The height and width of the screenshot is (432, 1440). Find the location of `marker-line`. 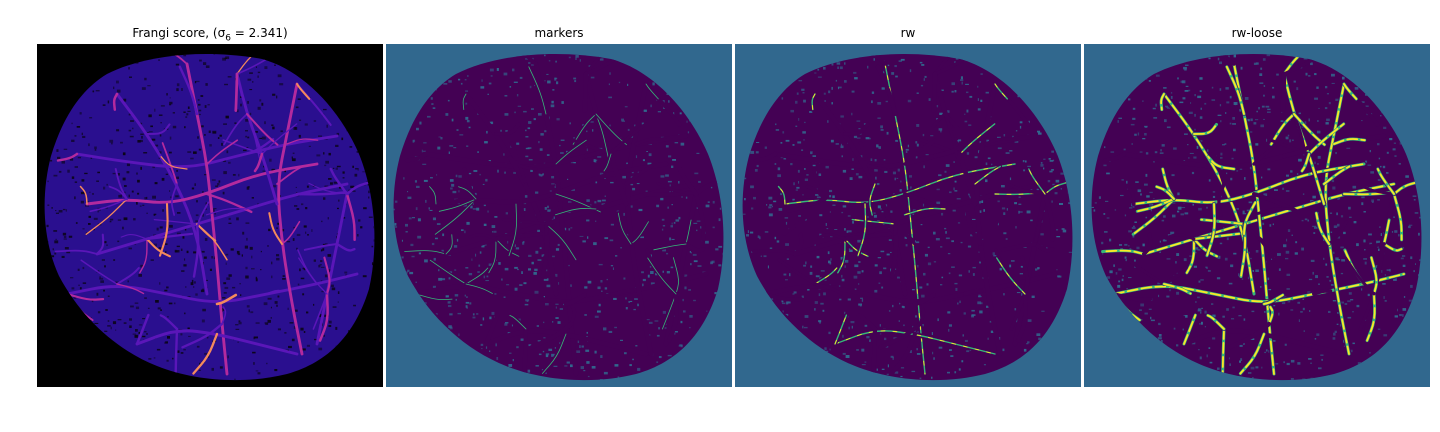

marker-line is located at coordinates (464, 101).